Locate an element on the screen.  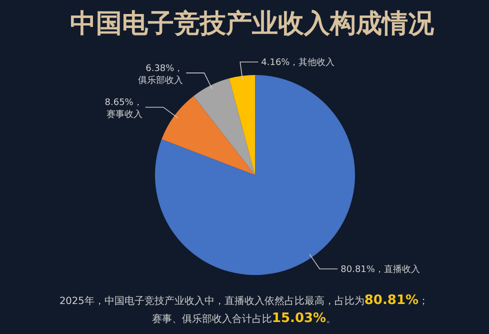
title: 中国电子竞技产业收入构成情况 is located at coordinates (252, 24).